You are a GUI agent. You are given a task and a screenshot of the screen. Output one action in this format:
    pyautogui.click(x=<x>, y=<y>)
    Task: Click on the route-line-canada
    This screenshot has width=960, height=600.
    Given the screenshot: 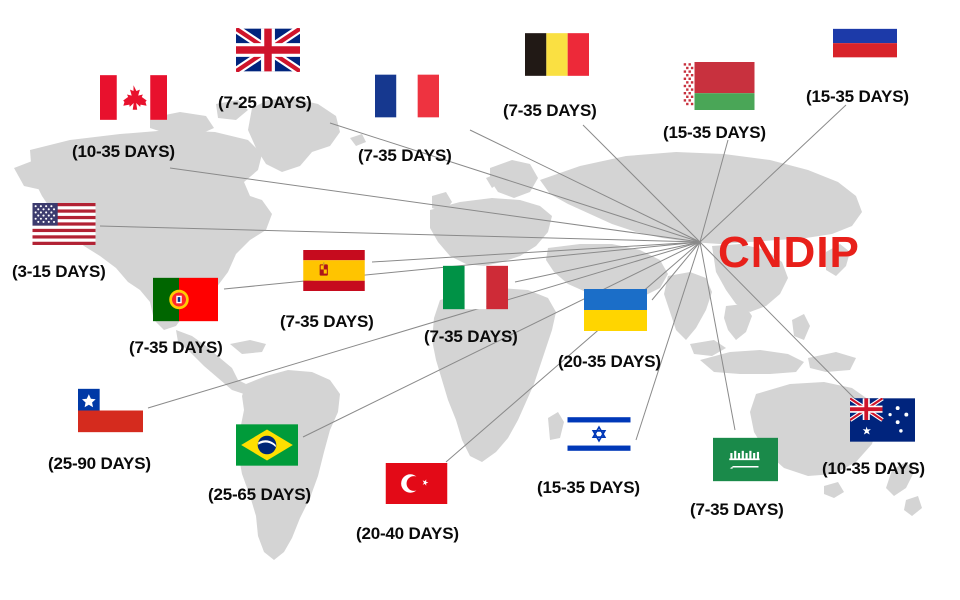 What is the action you would take?
    pyautogui.click(x=435, y=205)
    